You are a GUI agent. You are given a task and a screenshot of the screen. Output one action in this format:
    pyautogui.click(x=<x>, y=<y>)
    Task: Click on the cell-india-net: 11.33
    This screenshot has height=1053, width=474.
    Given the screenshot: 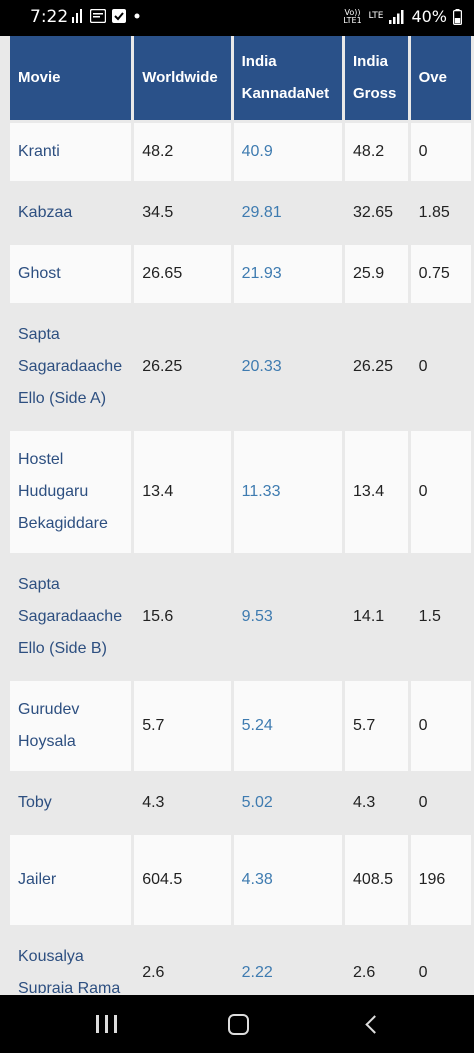 What is the action you would take?
    pyautogui.click(x=288, y=492)
    